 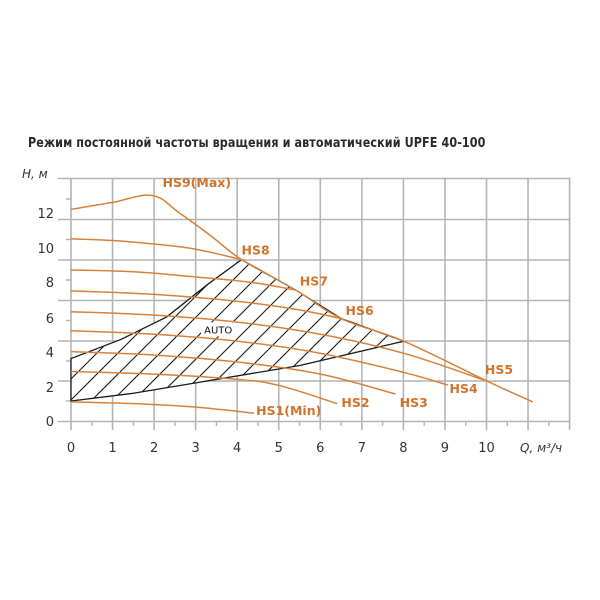 I want to click on y-tick-label: 8, so click(x=50, y=283).